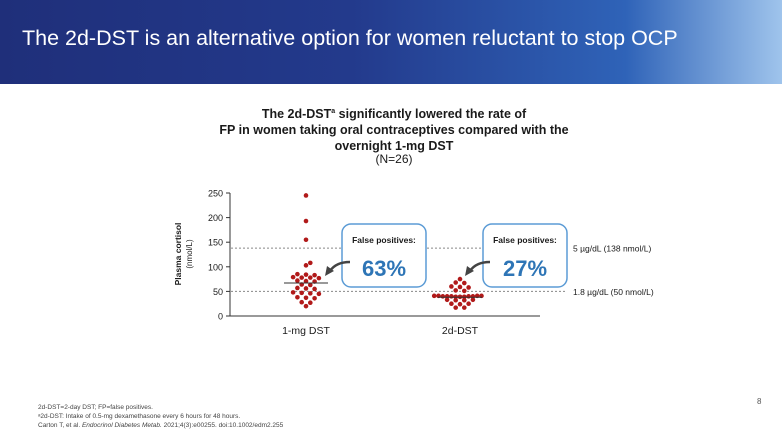 The height and width of the screenshot is (440, 782). Describe the element at coordinates (525, 268) in the screenshot. I see `callout-value: 27%` at that location.